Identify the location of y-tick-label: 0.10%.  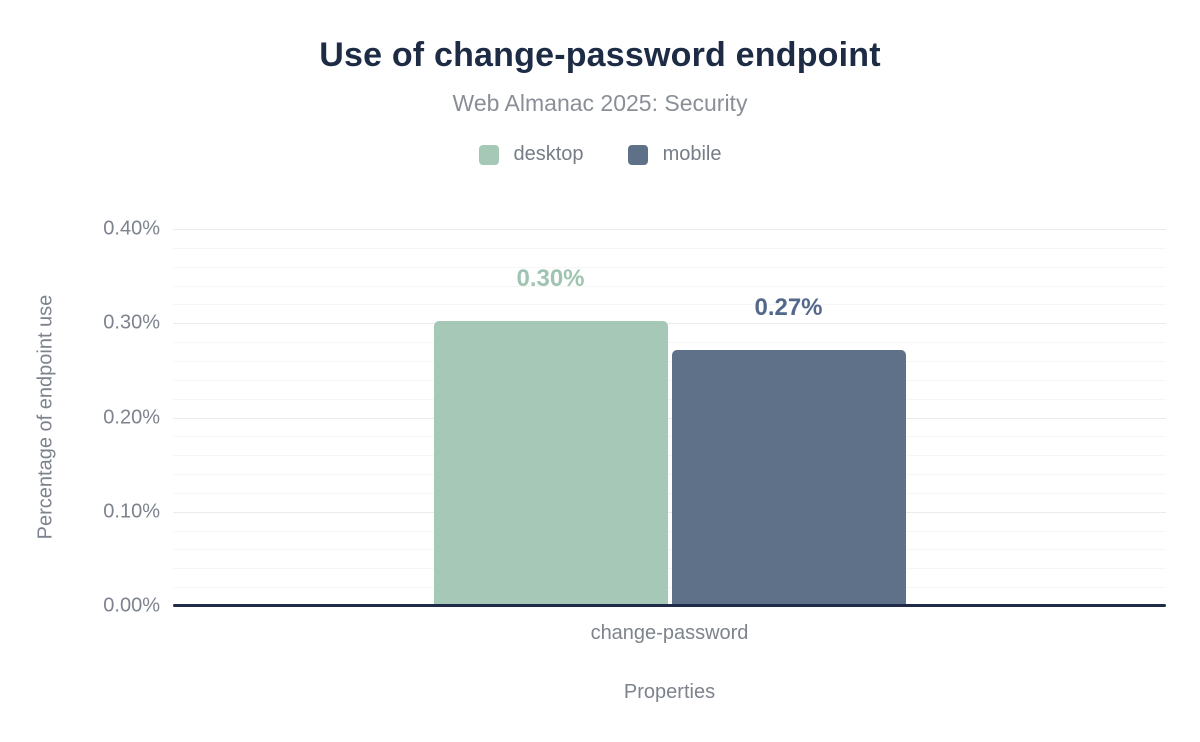
(131, 511).